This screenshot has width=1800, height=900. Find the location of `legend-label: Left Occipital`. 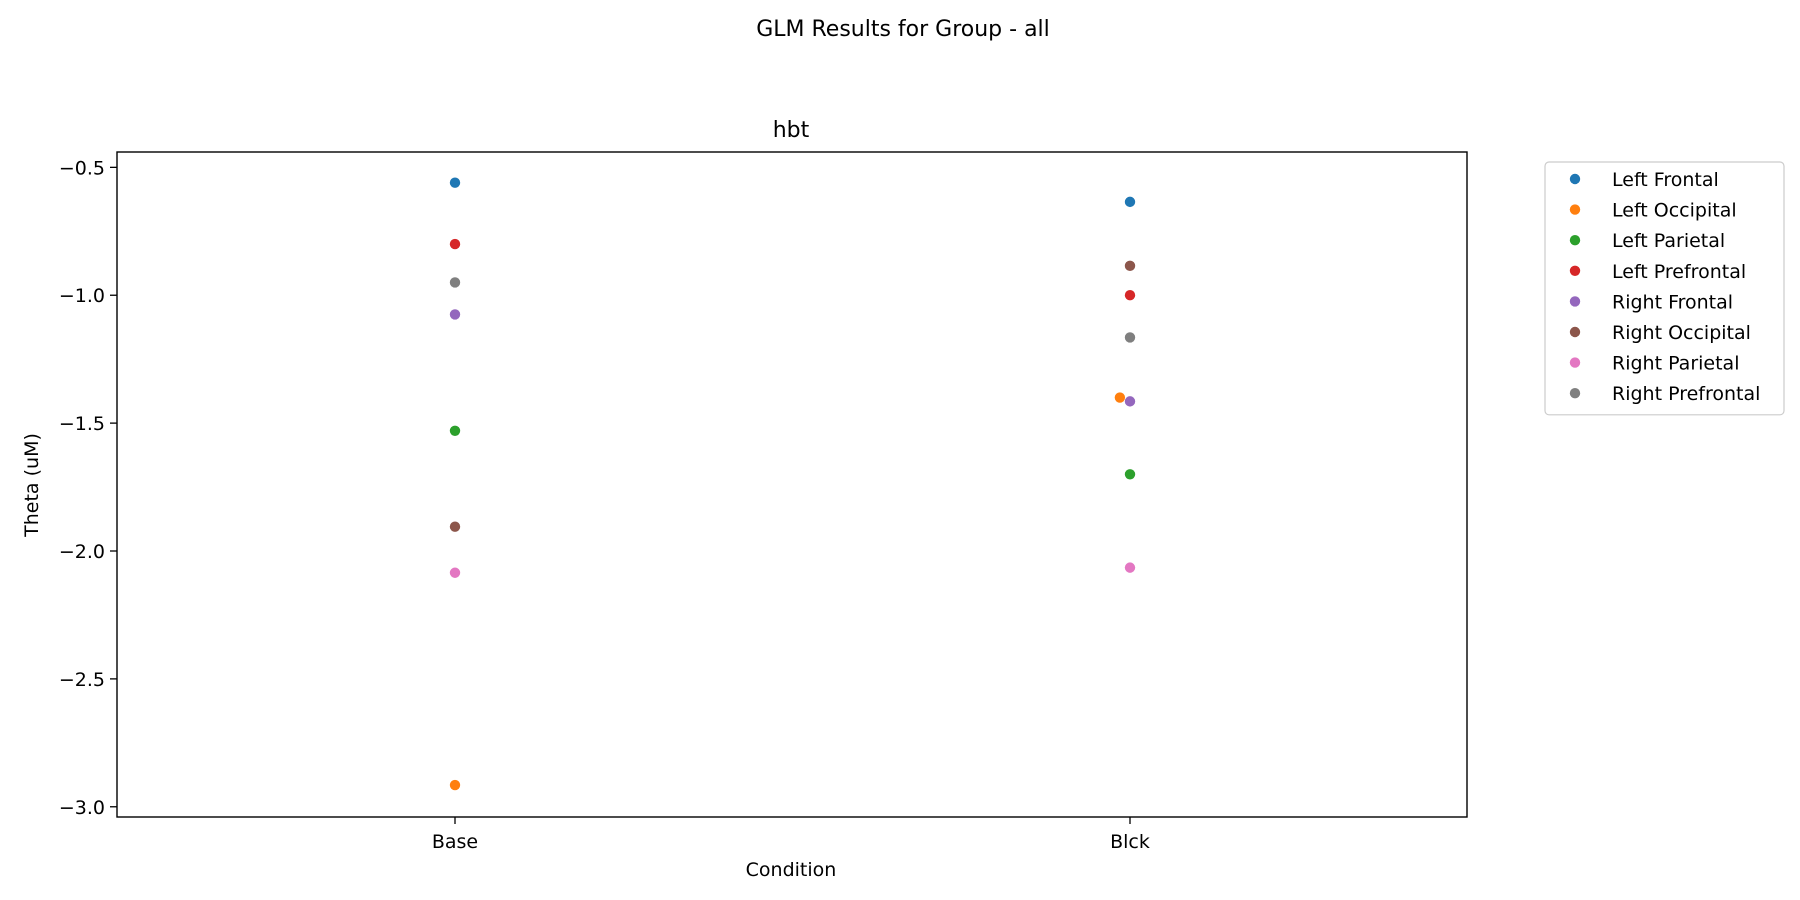

legend-label: Left Occipital is located at coordinates (1674, 211).